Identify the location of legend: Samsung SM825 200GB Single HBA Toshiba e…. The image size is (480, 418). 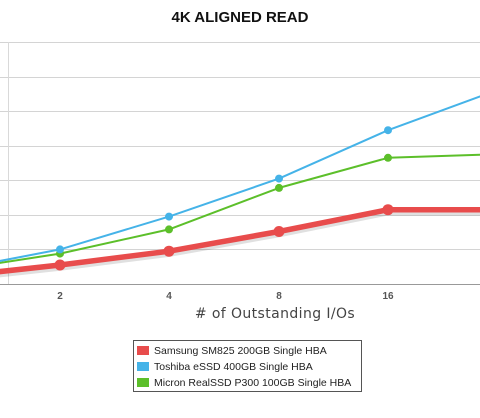
(247, 366).